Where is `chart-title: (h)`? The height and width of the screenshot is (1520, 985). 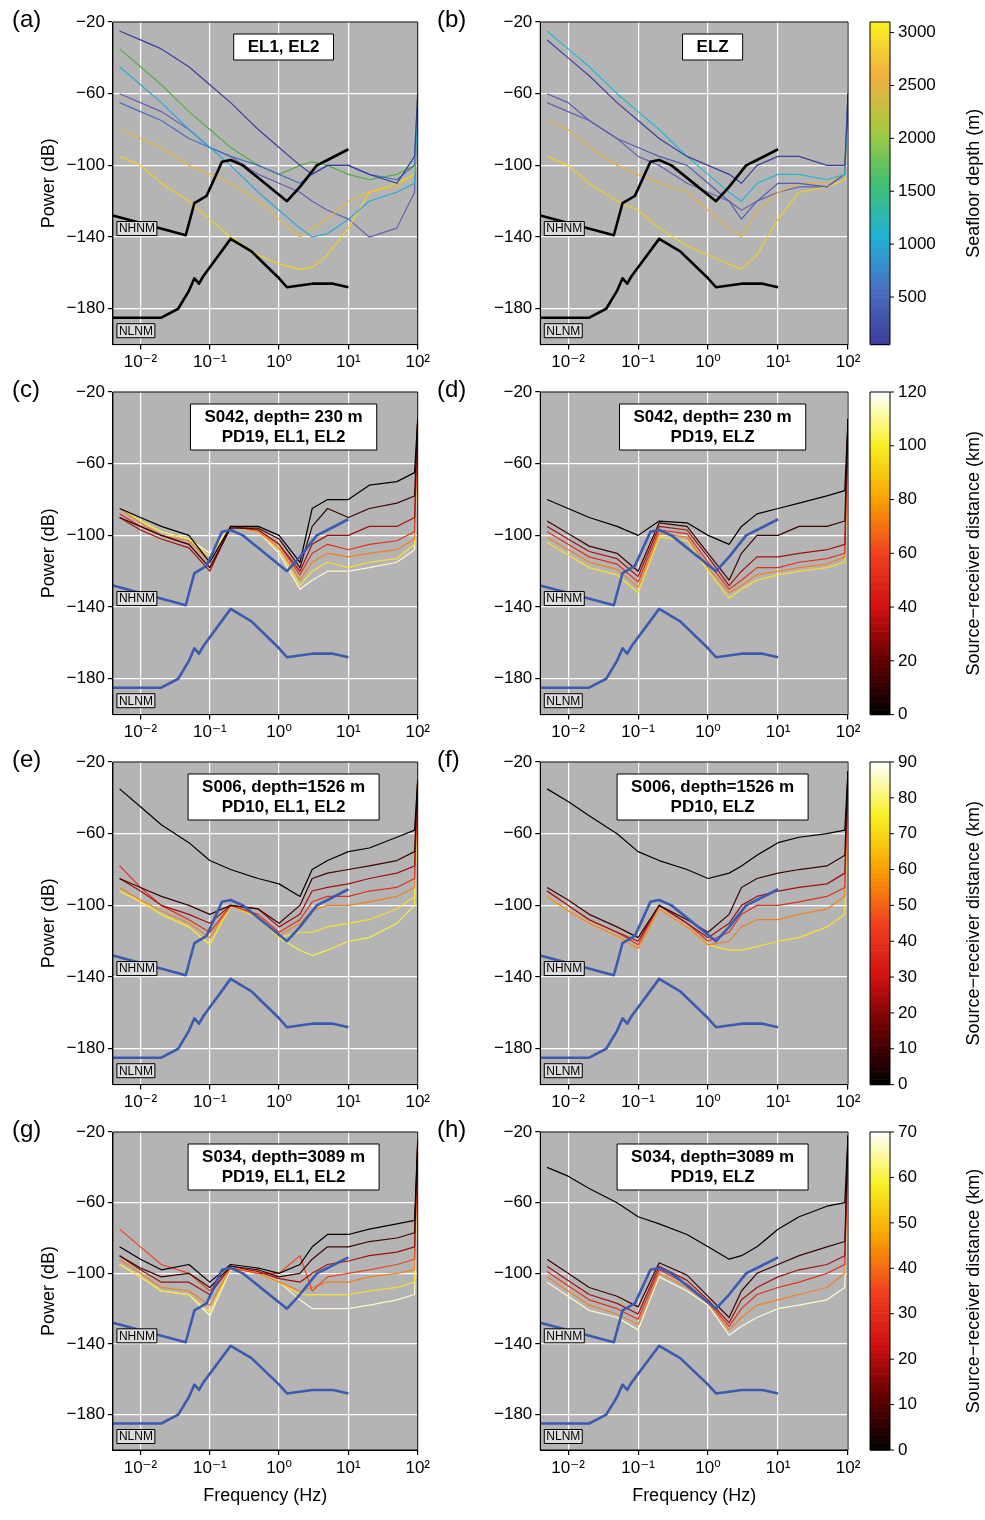 chart-title: (h) is located at coordinates (452, 1128).